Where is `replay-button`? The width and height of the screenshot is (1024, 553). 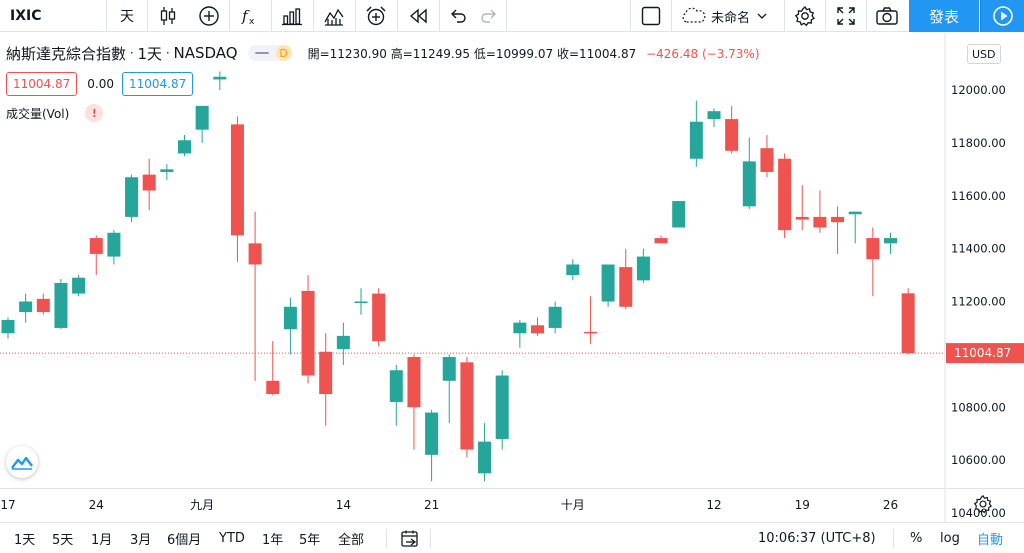 replay-button is located at coordinates (418, 16).